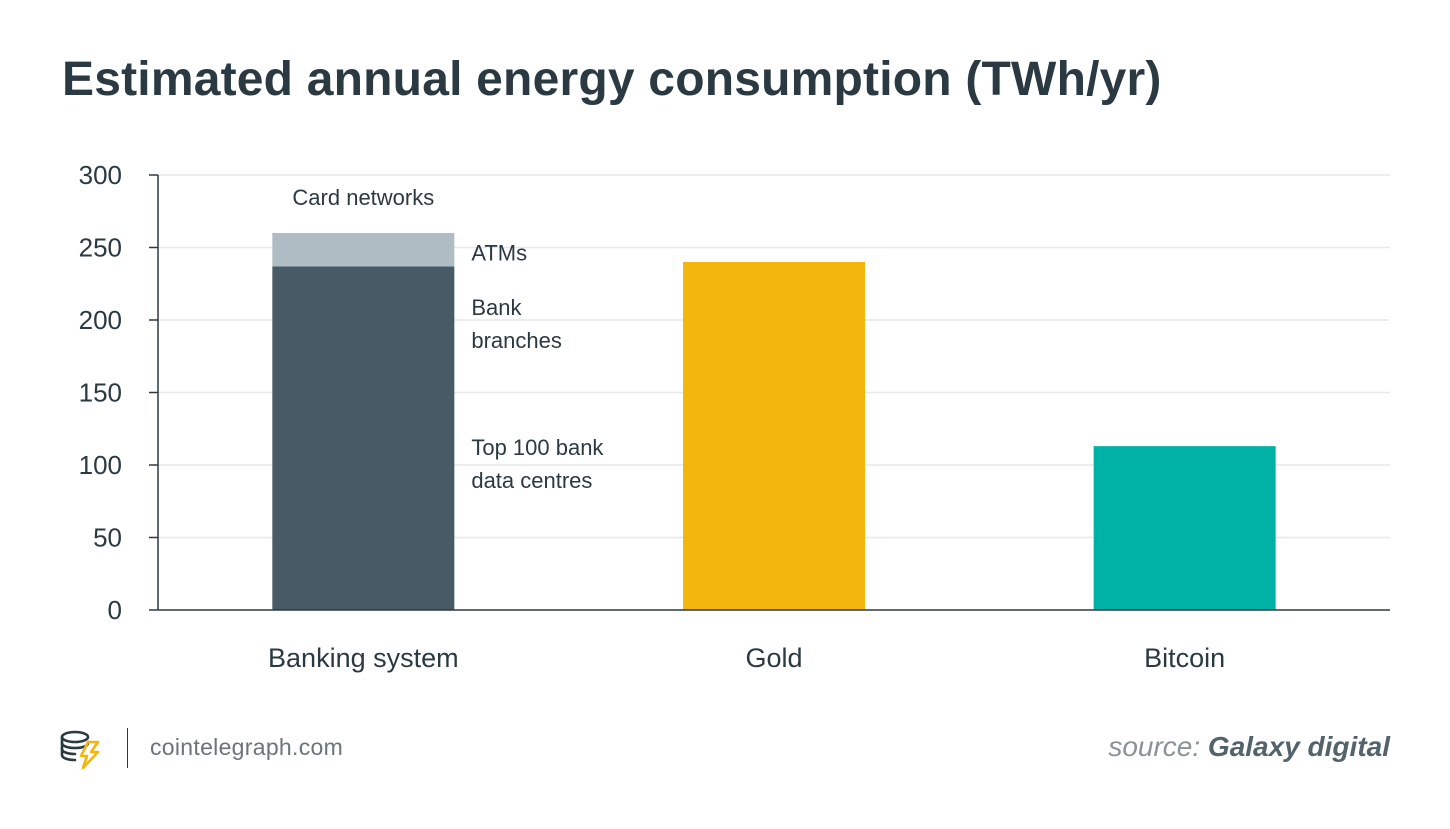 The image size is (1450, 829). Describe the element at coordinates (80, 750) in the screenshot. I see `cointelegraph-logo-icon` at that location.